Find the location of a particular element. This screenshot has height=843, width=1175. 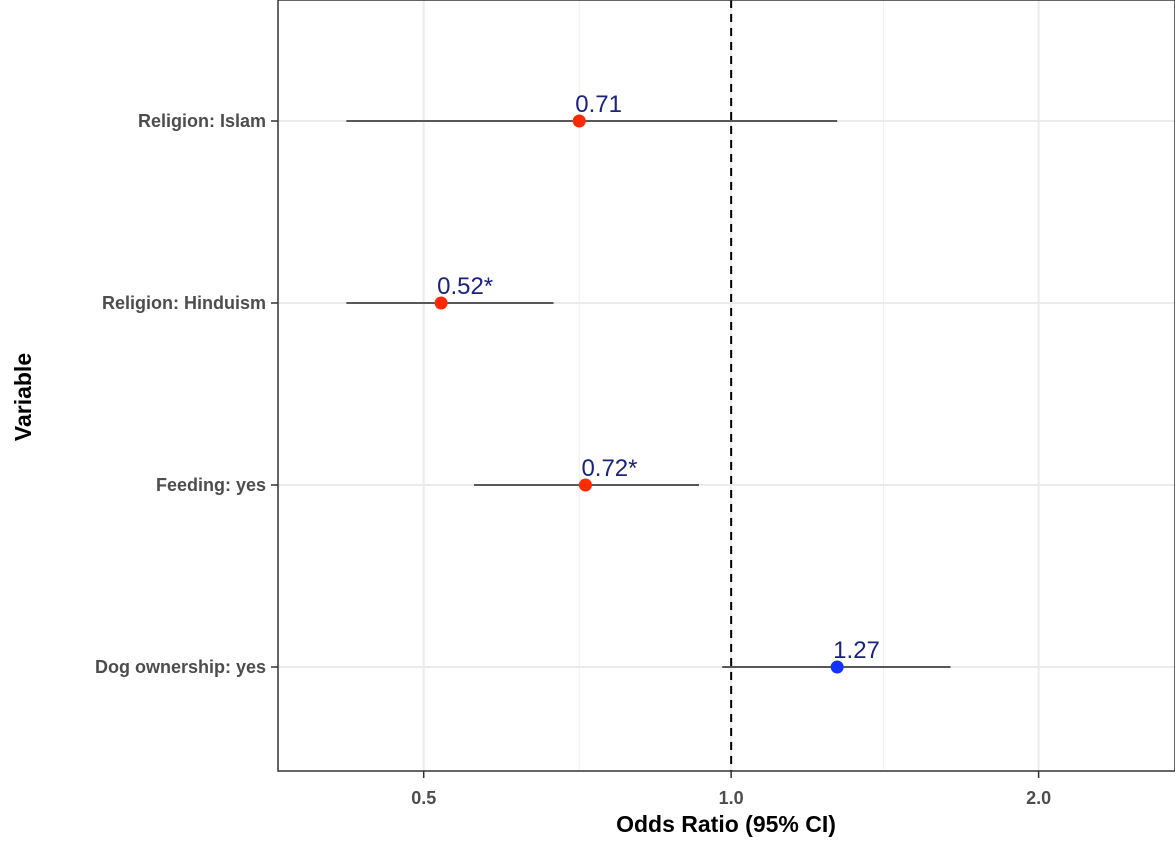

point-label-0: 0.71 is located at coordinates (598, 104).